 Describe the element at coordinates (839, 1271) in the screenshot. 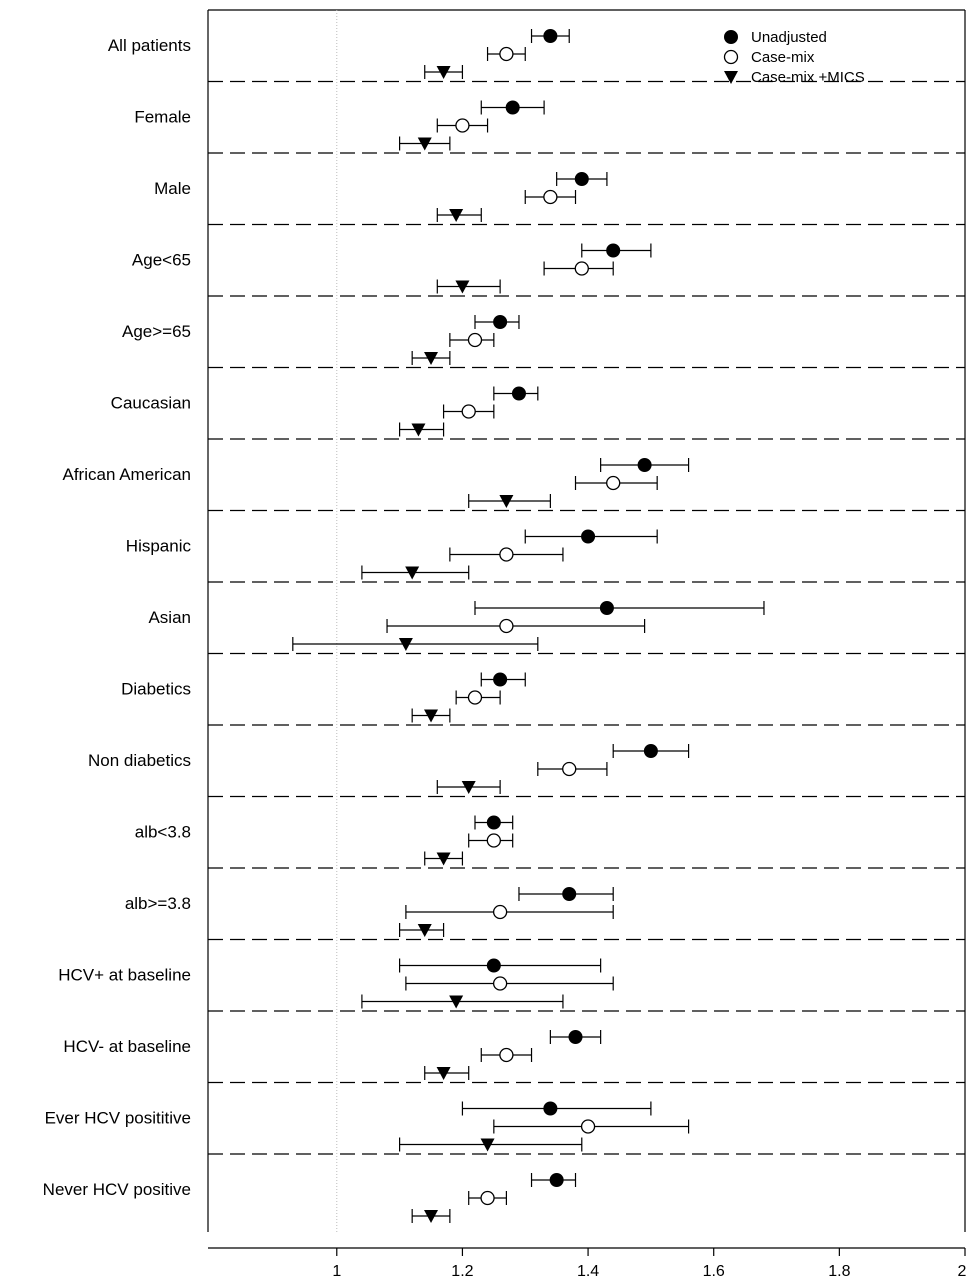

I see `x-tick-label: 1.8` at that location.